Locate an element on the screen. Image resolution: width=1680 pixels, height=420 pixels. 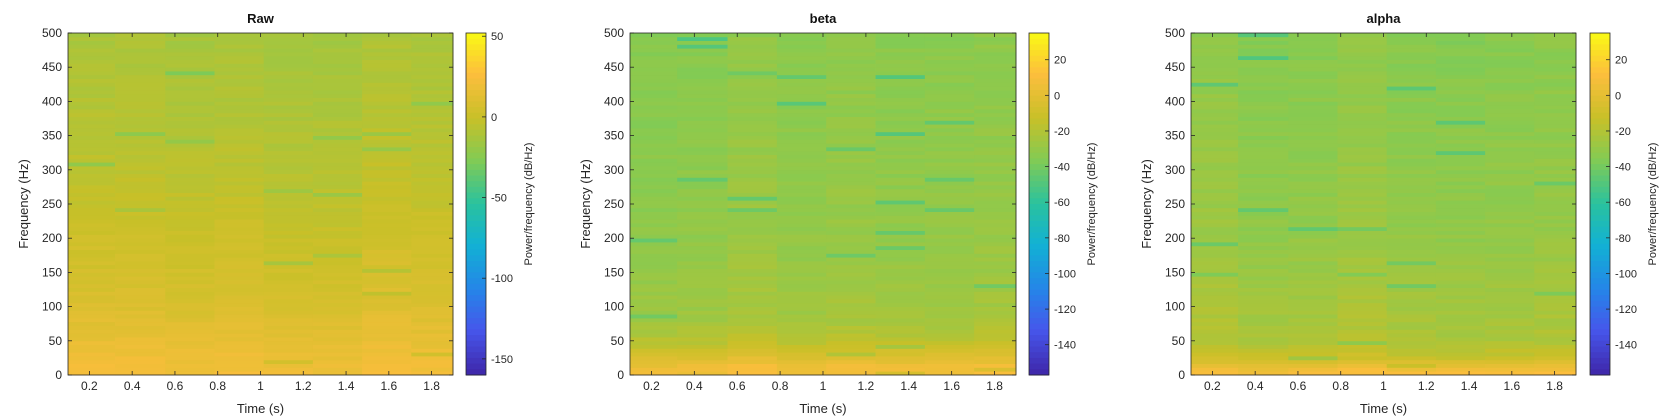
y-tick-label: 450 is located at coordinates (52, 67).